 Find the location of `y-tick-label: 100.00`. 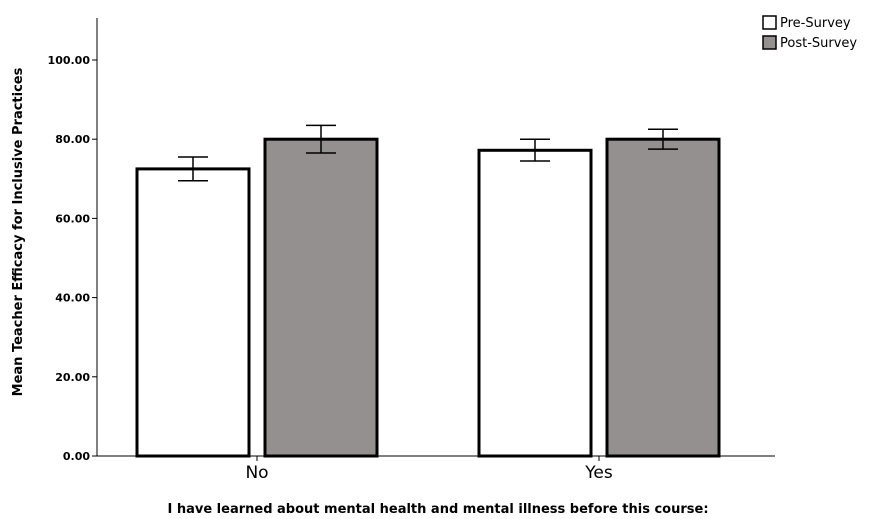

y-tick-label: 100.00 is located at coordinates (69, 60).